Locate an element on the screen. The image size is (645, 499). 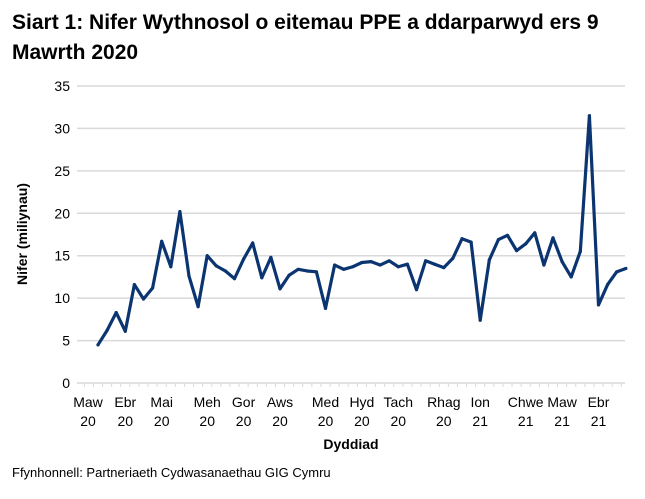
y-tick-label: 0 is located at coordinates (66, 383).